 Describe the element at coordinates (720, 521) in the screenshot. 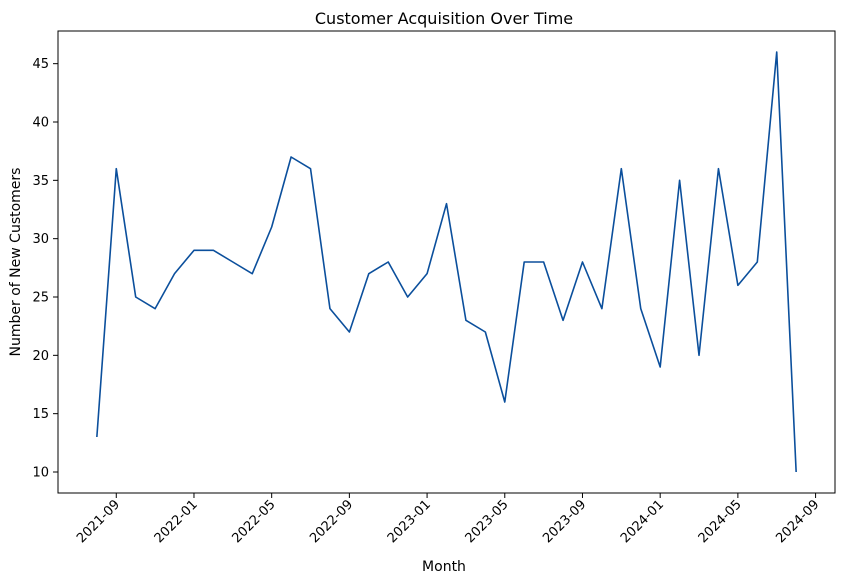

I see `x-tick-label: 2024-05` at that location.